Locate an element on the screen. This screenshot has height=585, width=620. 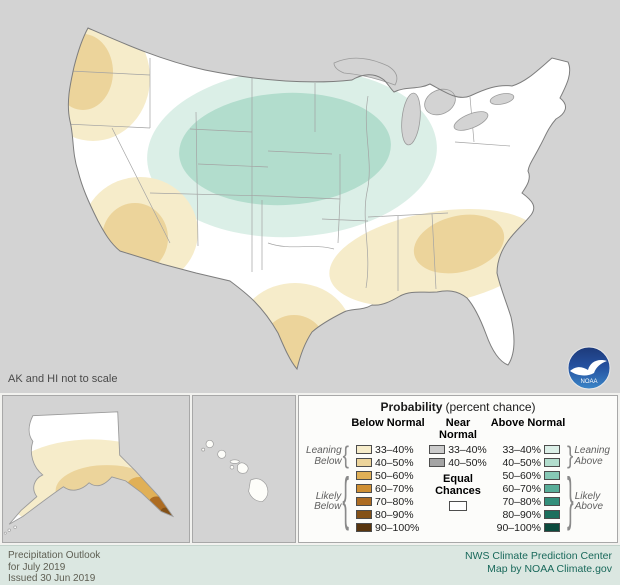
island-niihau is located at coordinates (203, 449).